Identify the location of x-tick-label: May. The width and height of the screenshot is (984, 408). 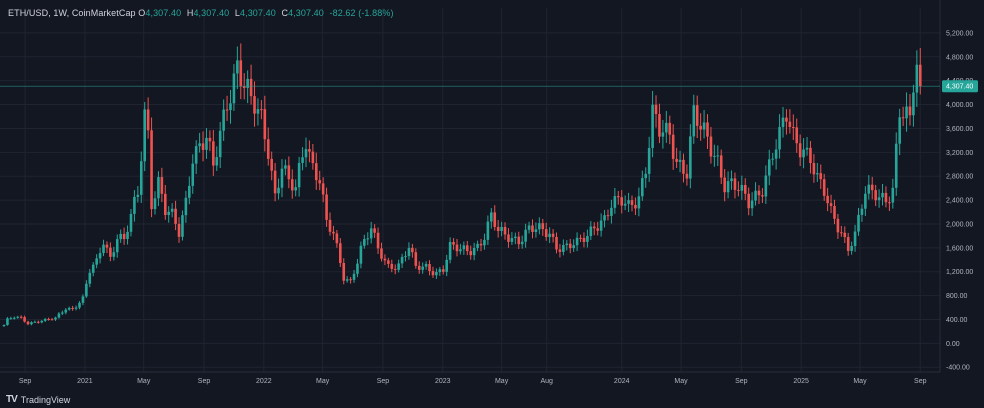
(502, 381).